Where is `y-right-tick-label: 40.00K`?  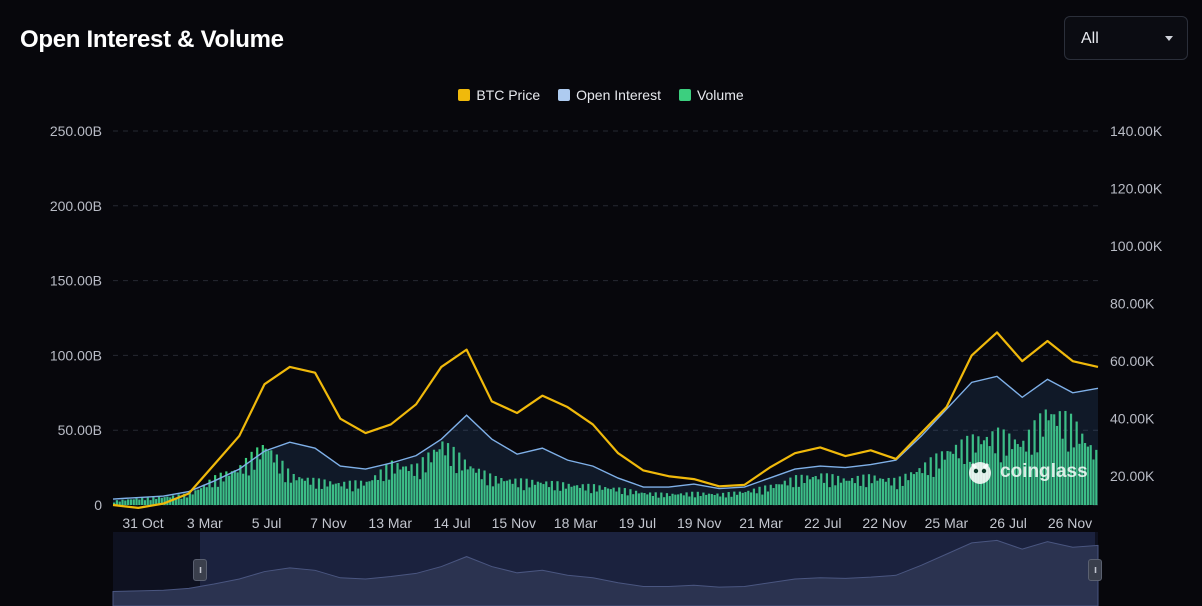
y-right-tick-label: 40.00K is located at coordinates (1132, 419).